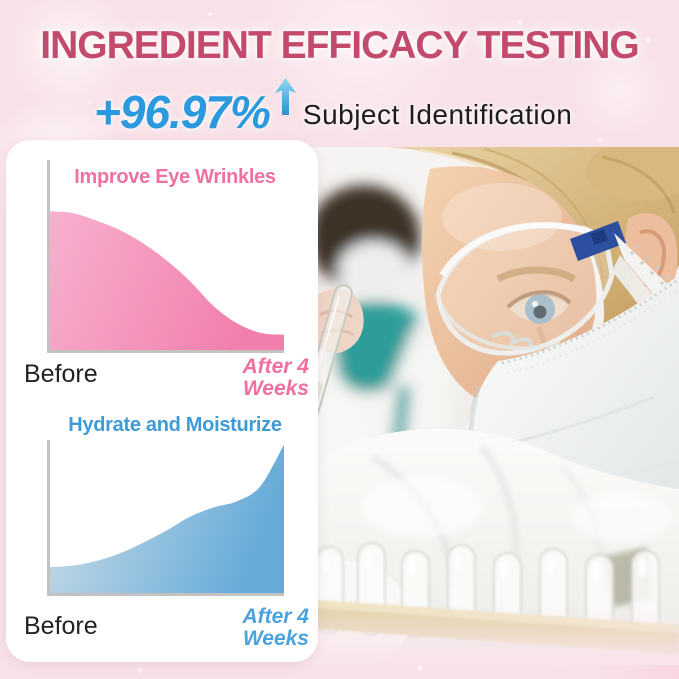  What do you see at coordinates (598, 241) in the screenshot?
I see `goggles-blue-clip` at bounding box center [598, 241].